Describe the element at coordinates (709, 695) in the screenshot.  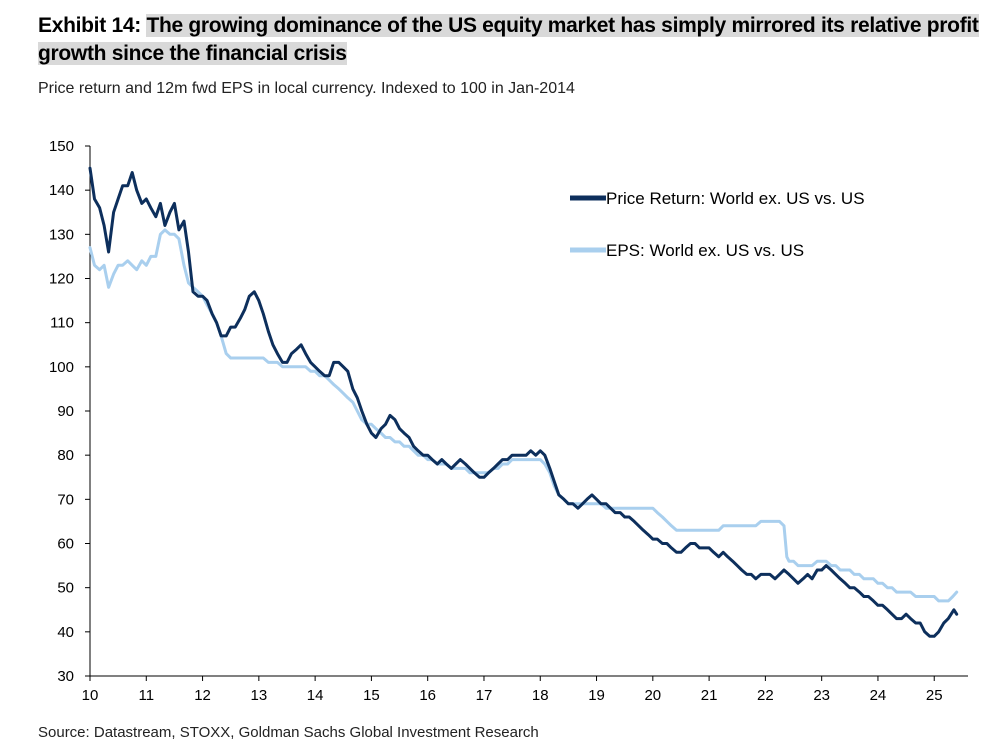
I see `x-tick-label: 21` at that location.